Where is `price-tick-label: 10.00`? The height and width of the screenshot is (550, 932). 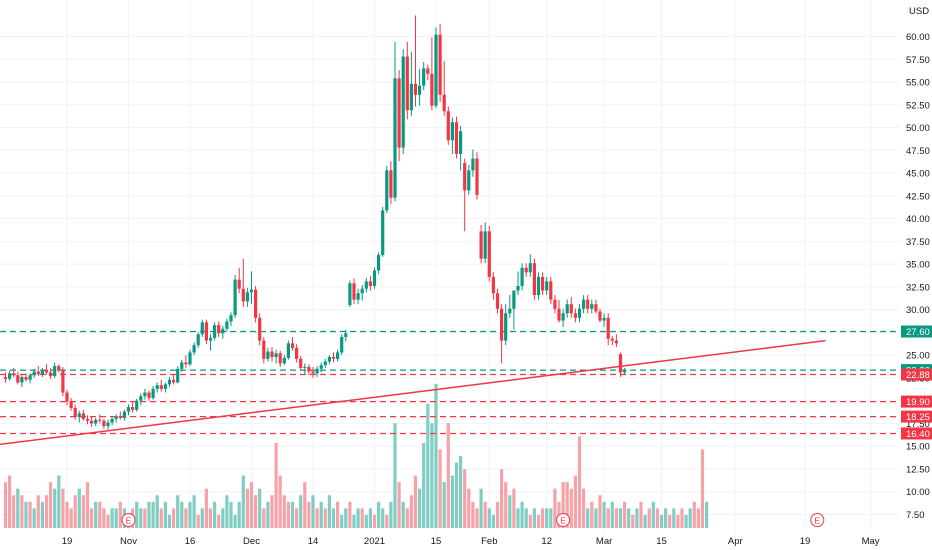 price-tick-label: 10.00 is located at coordinates (918, 492).